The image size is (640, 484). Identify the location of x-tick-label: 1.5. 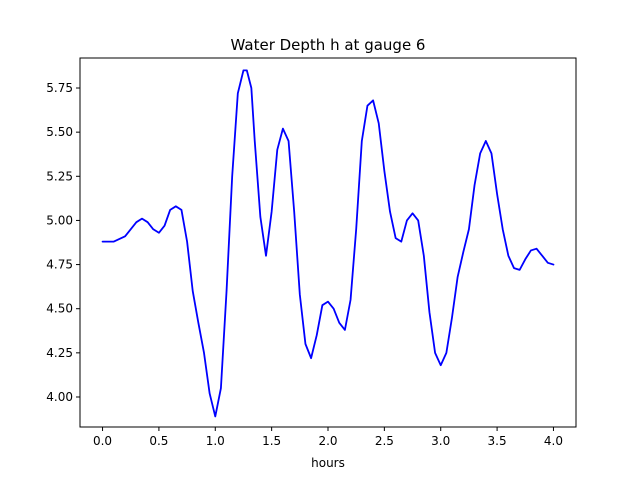
(271, 441).